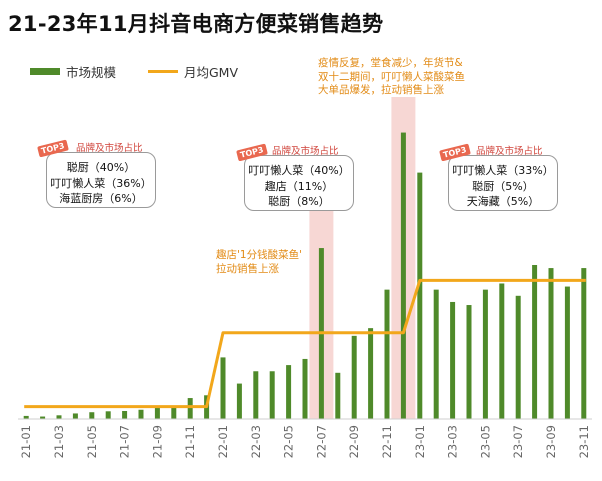 The image size is (602, 481). I want to click on note2-line-1: 疫情反复，堂食减少，年货节&, so click(390, 63).